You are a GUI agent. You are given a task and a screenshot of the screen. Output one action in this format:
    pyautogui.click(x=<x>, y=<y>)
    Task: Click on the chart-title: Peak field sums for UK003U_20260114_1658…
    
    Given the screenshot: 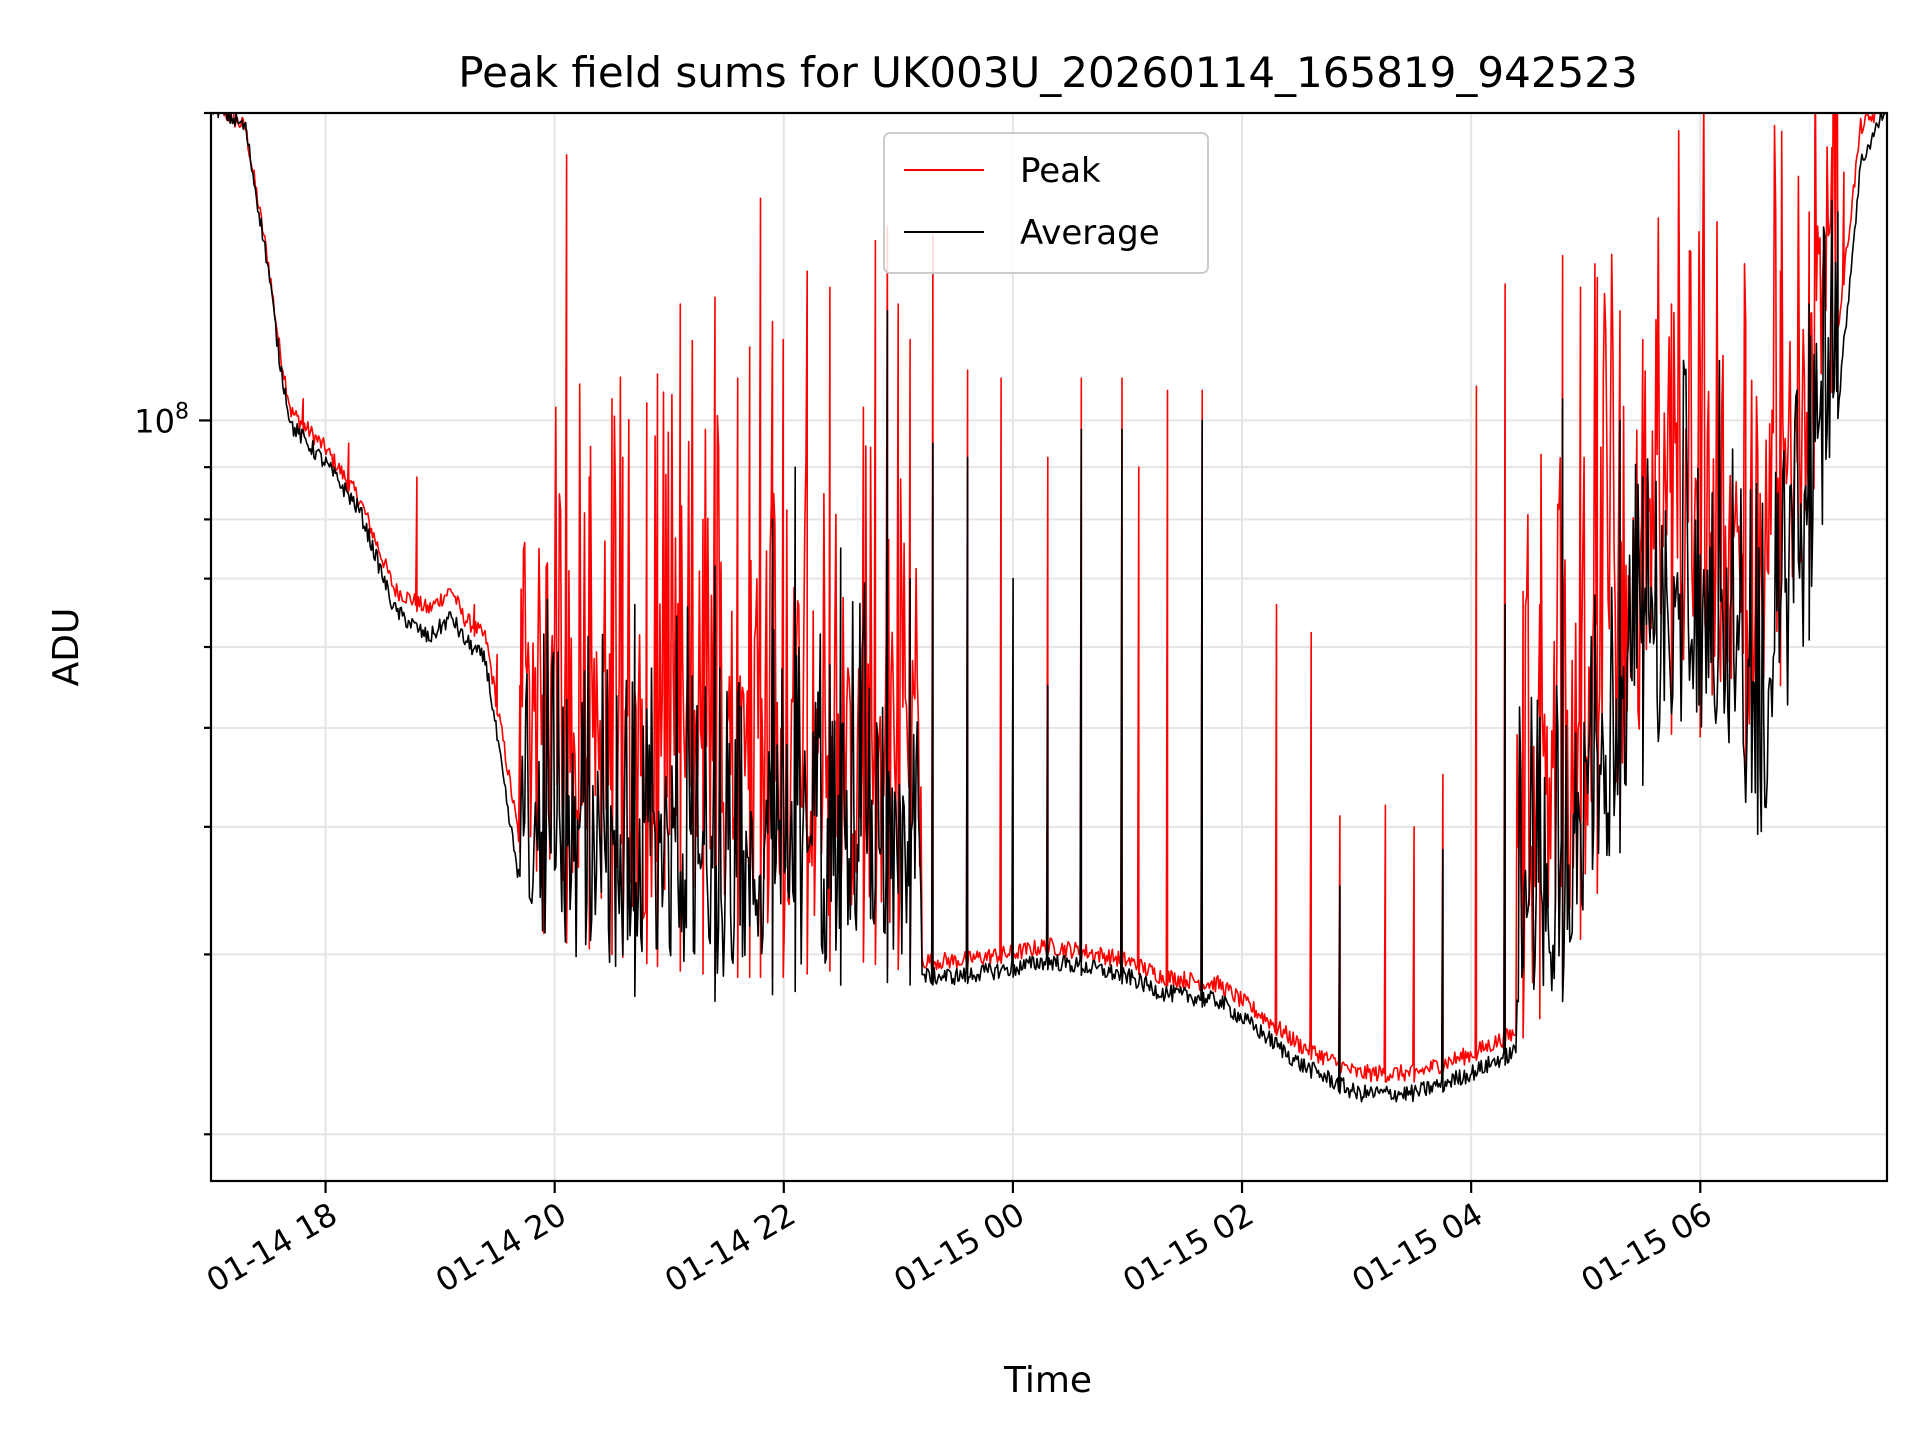 What is the action you would take?
    pyautogui.click(x=1047, y=72)
    